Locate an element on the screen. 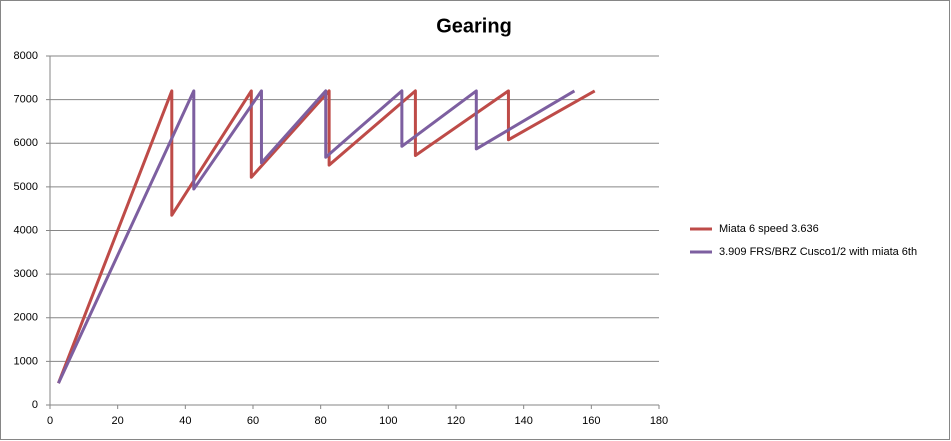  x-tick-label: 140 is located at coordinates (523, 421).